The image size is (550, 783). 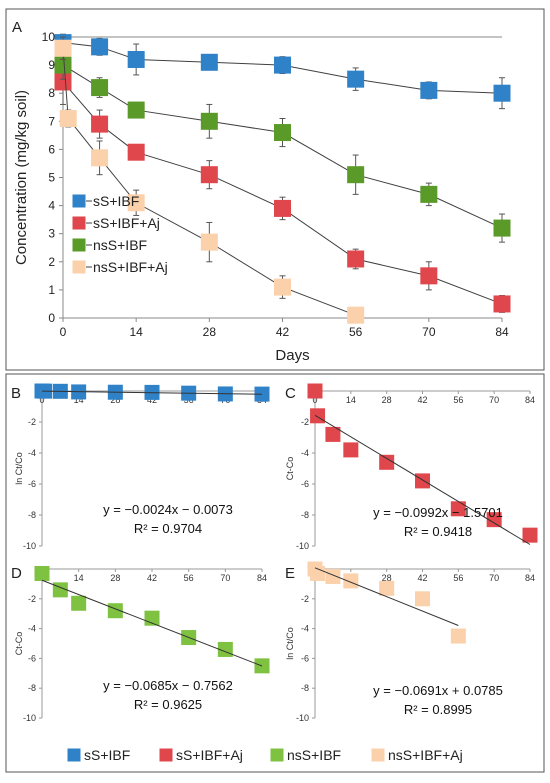 What do you see at coordinates (265, 755) in the screenshot?
I see `bottom-legend: sS+IBF sS+IBF+Aj nsS+IBF nsS+IBF+Aj` at bounding box center [265, 755].